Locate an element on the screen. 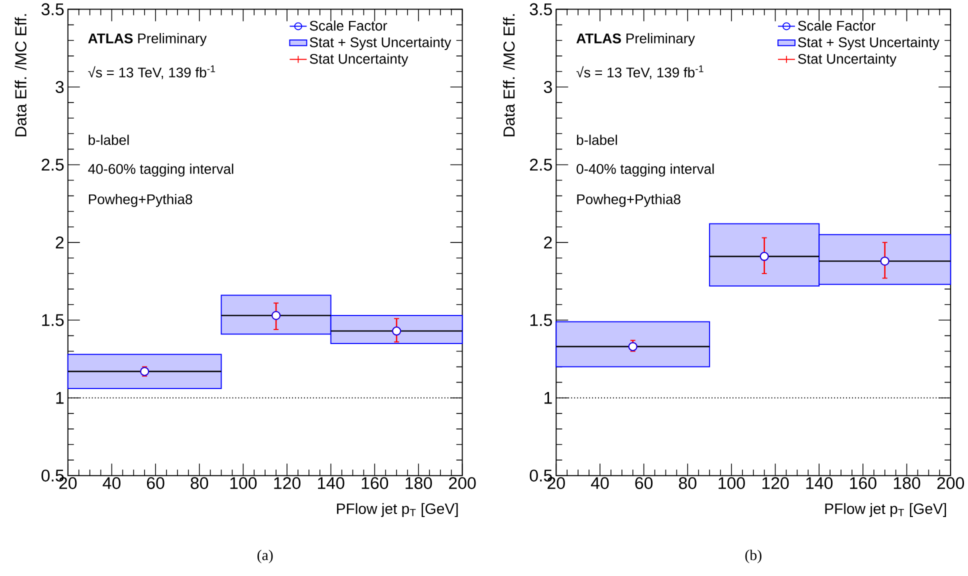 Image resolution: width=968 pixels, height=576 pixels. annotation: 40-60% tagging interval is located at coordinates (161, 169).